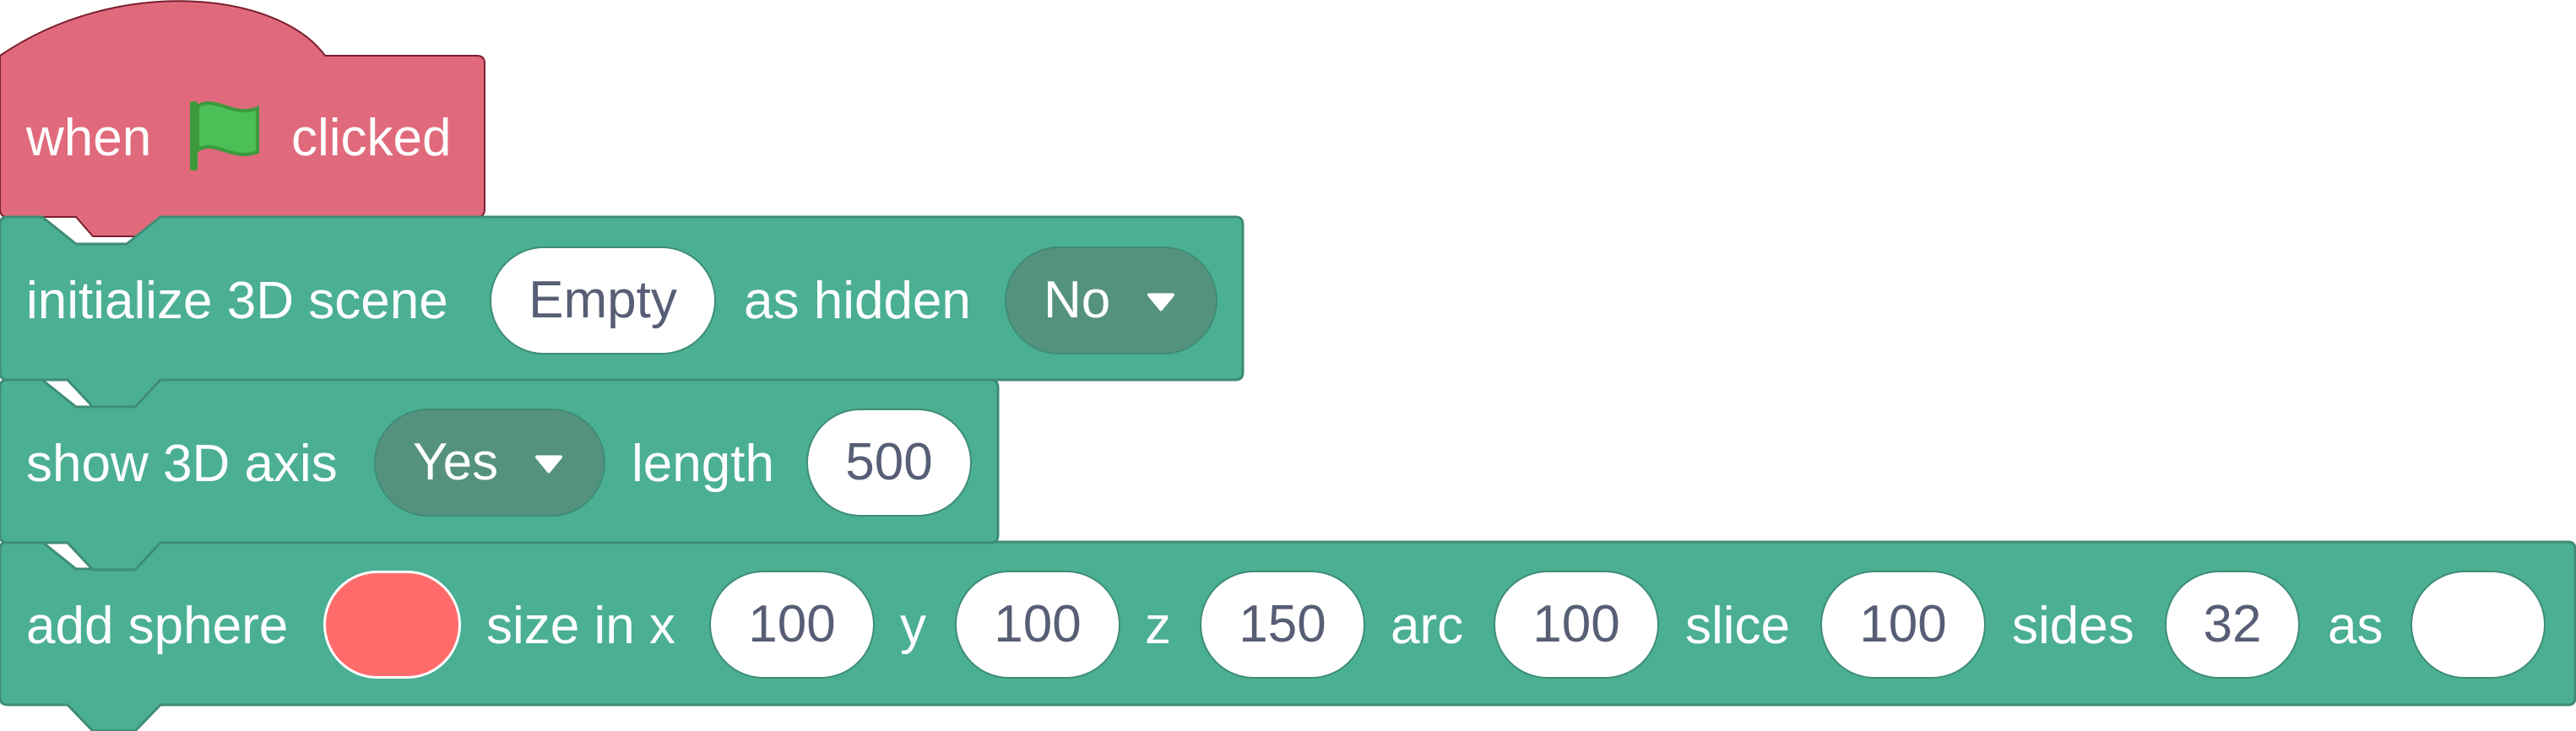  Describe the element at coordinates (371, 138) in the screenshot. I see `clicked-label: clicked` at that location.